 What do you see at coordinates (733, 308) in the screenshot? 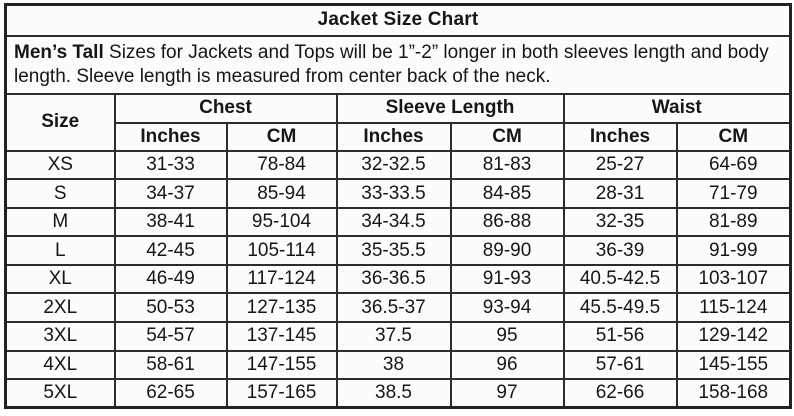
I see `waist-cm-value: 115-124` at bounding box center [733, 308].